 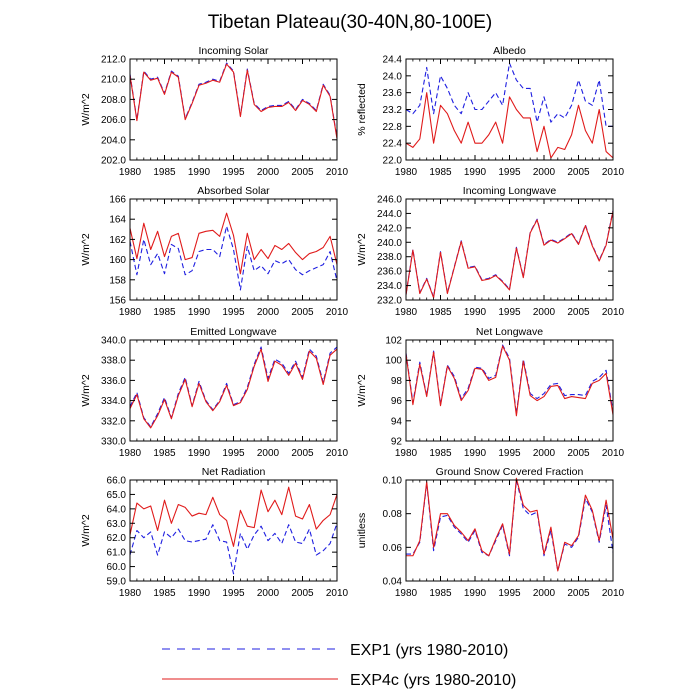 What do you see at coordinates (613, 593) in the screenshot?
I see `ground-snow-covered-fraction-xtick-label: 2010` at bounding box center [613, 593].